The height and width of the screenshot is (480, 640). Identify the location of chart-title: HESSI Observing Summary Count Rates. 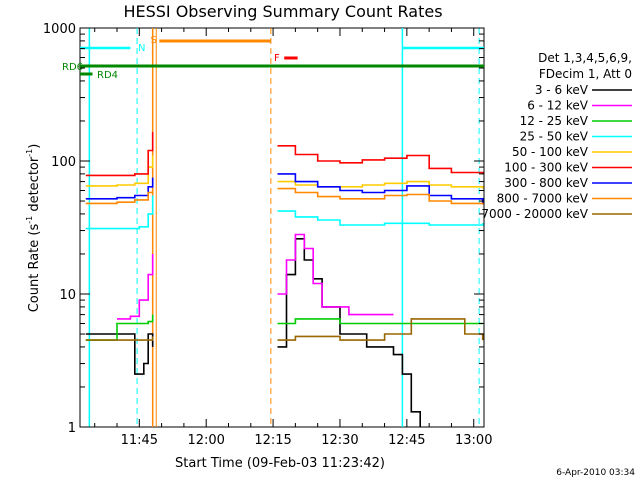
(282, 11).